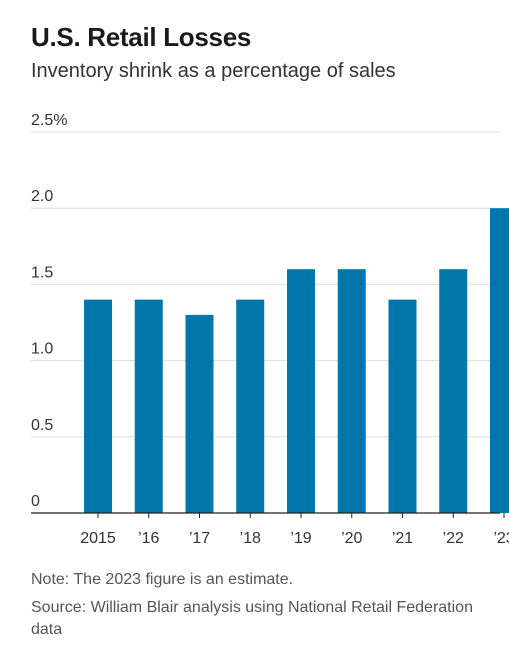 This screenshot has height=661, width=509. Describe the element at coordinates (35, 501) in the screenshot. I see `y-tick-label: 0` at that location.